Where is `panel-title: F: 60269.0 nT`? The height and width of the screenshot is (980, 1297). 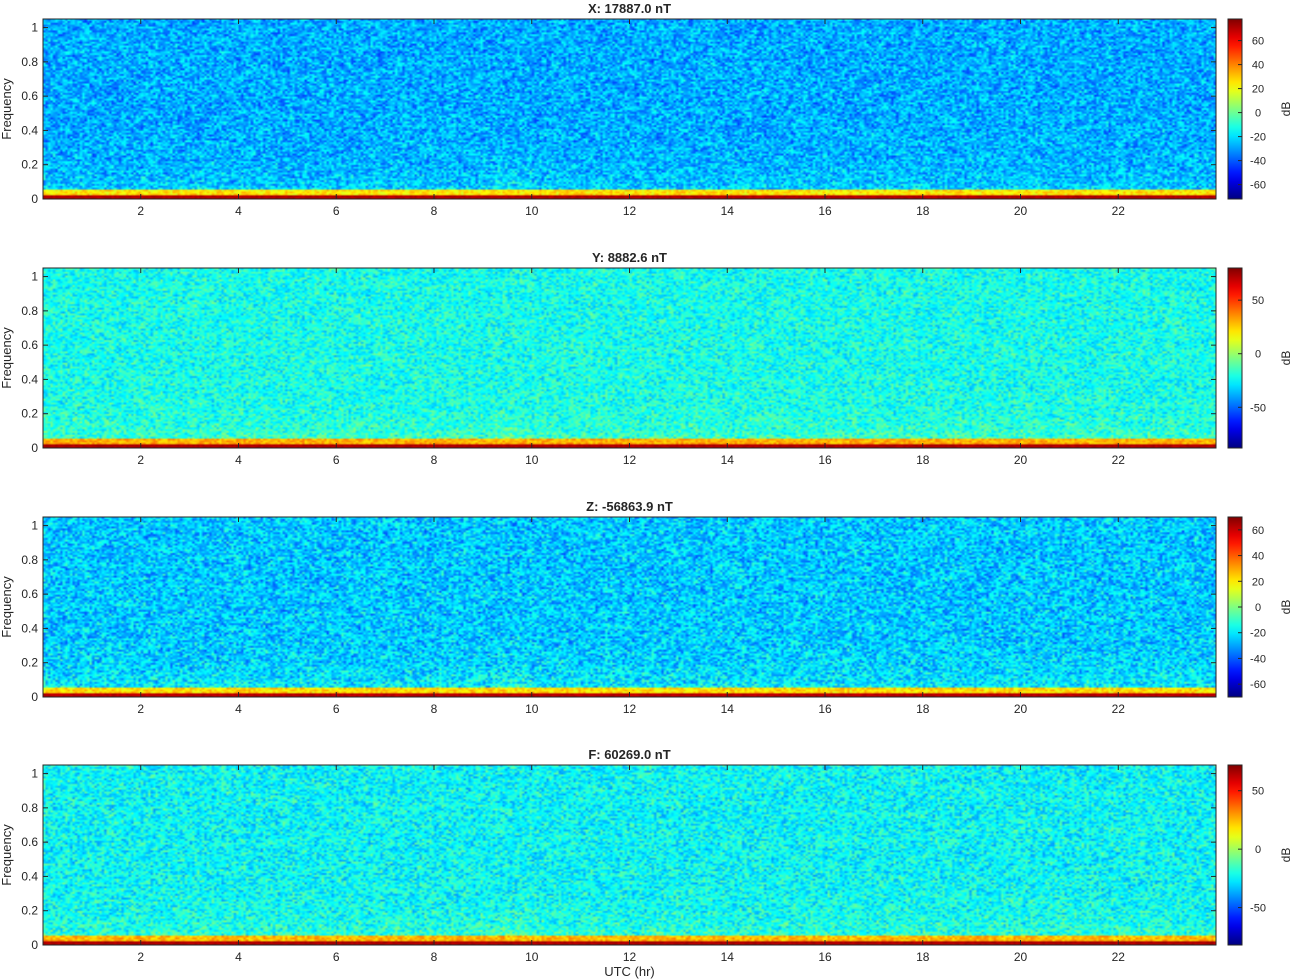 panel-title: F: 60269.0 nT is located at coordinates (629, 754).